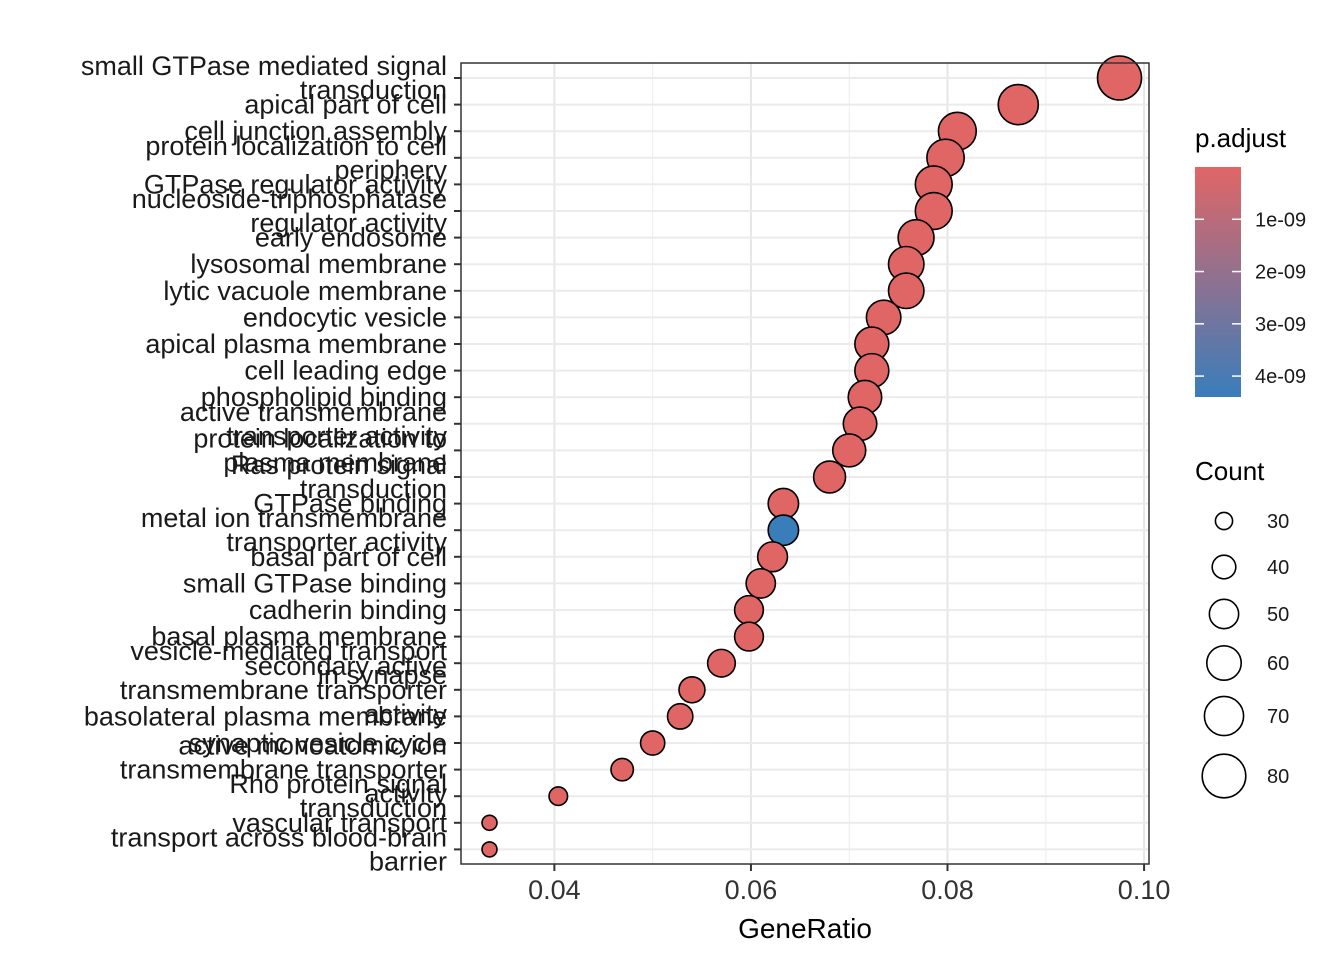  I want to click on x-tick-label: 0.06, so click(751, 890).